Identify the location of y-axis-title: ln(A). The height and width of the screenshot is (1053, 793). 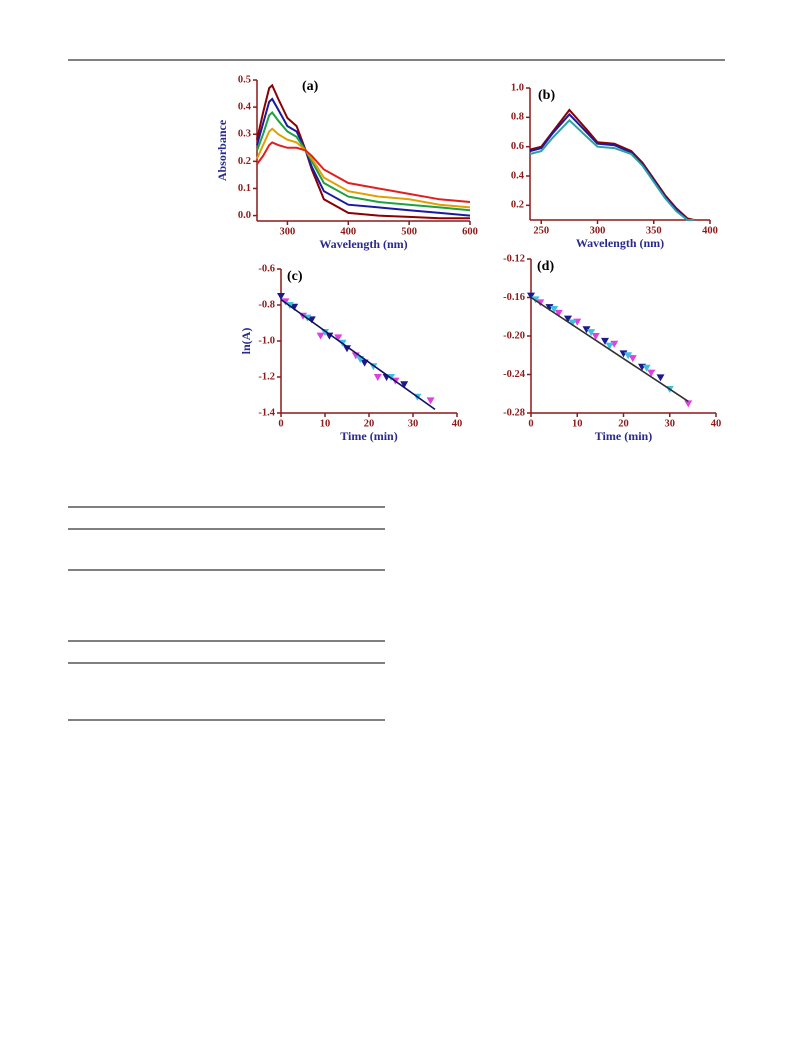
(246, 341).